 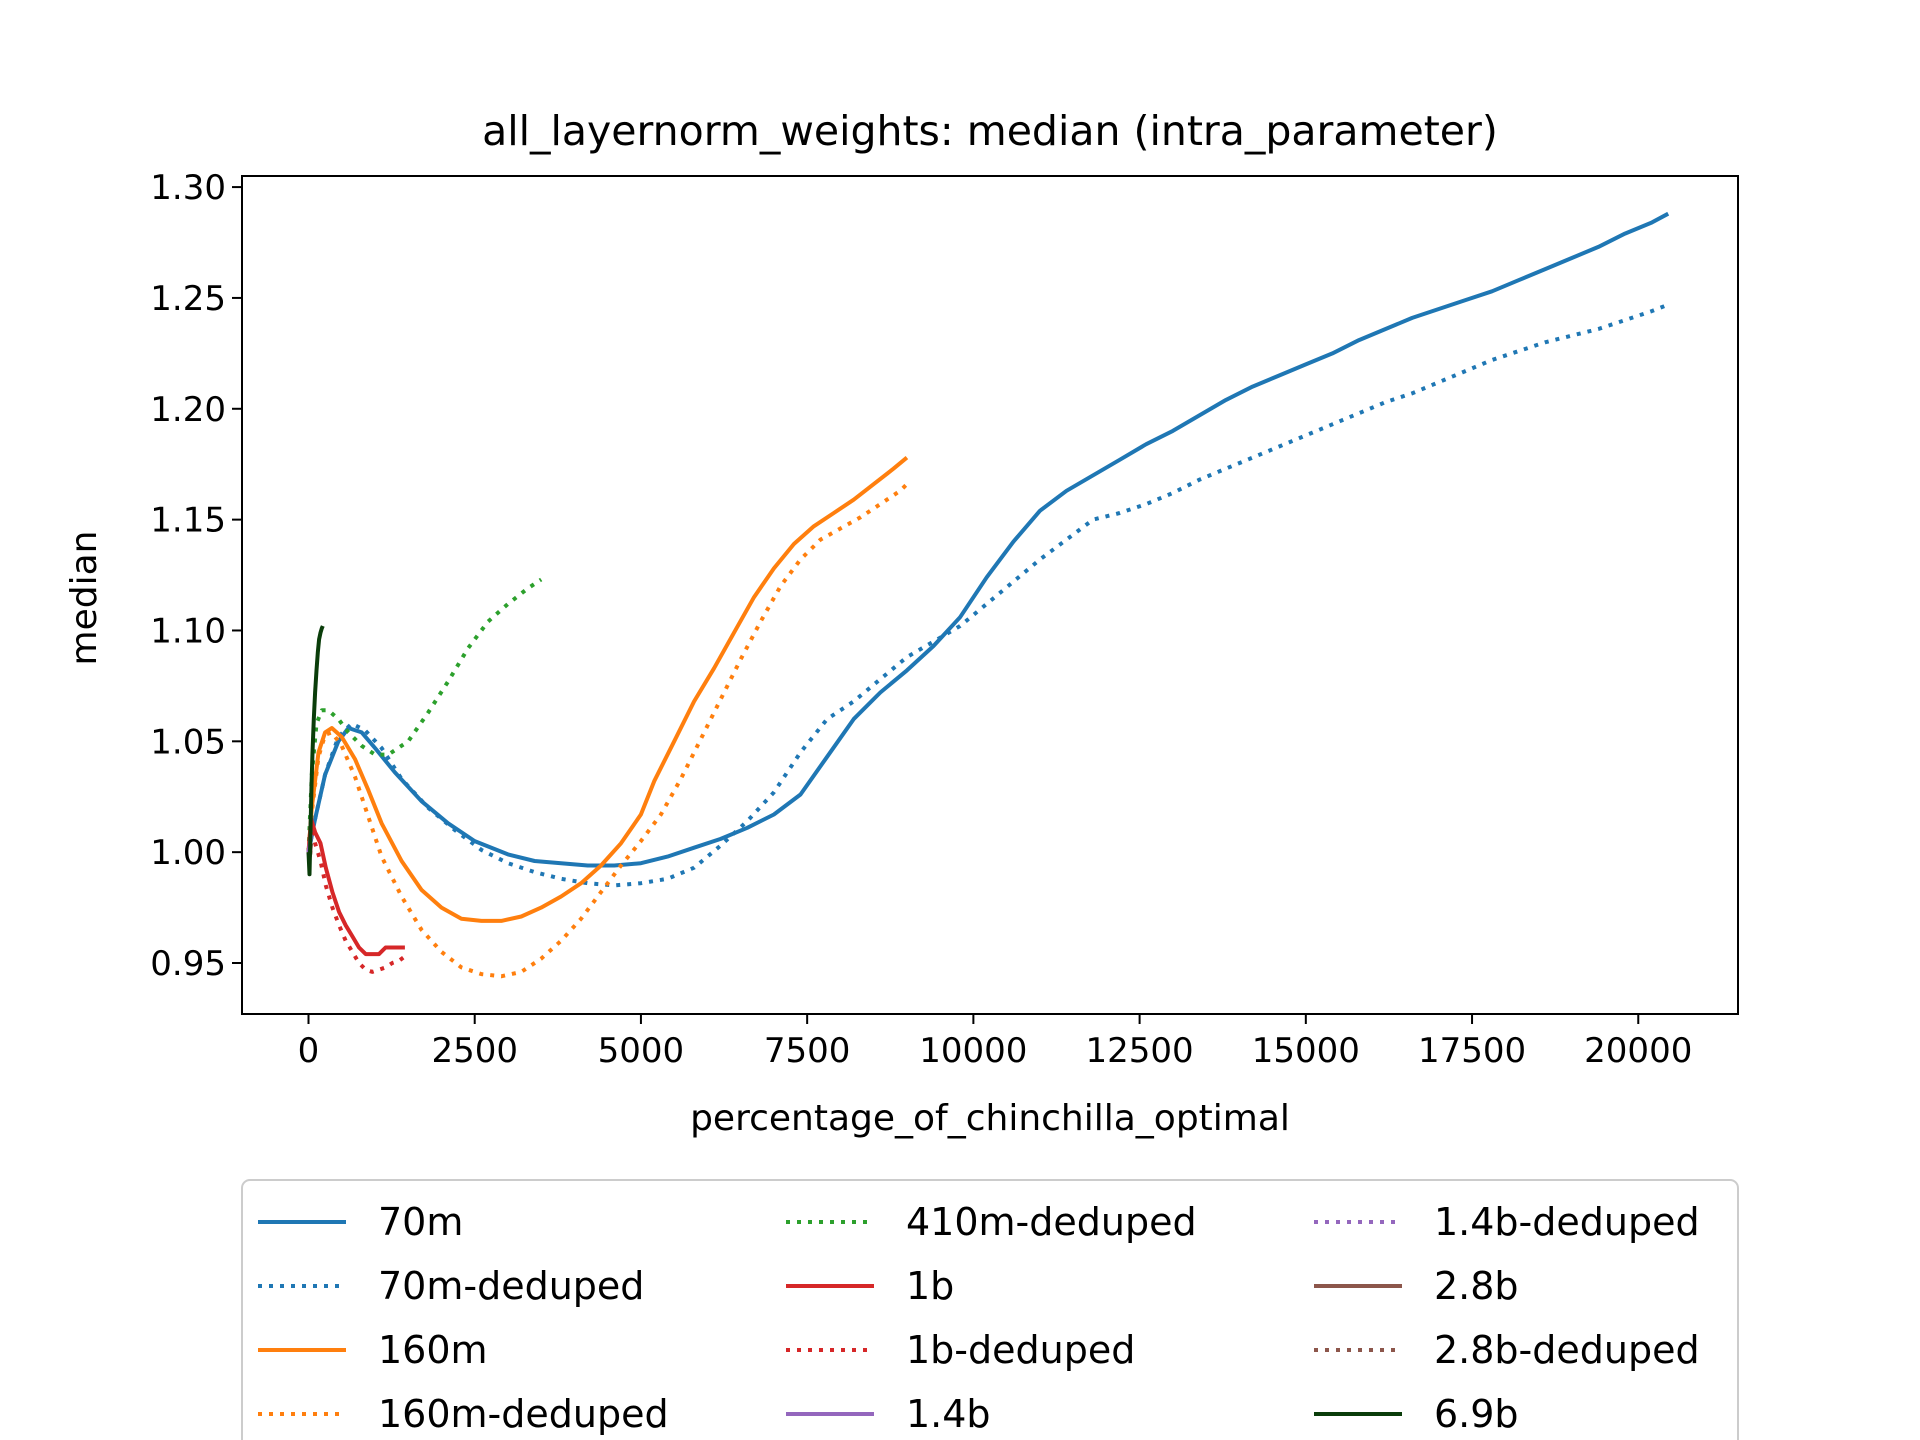 What do you see at coordinates (1306, 1051) in the screenshot?
I see `x-tick-label: 15000` at bounding box center [1306, 1051].